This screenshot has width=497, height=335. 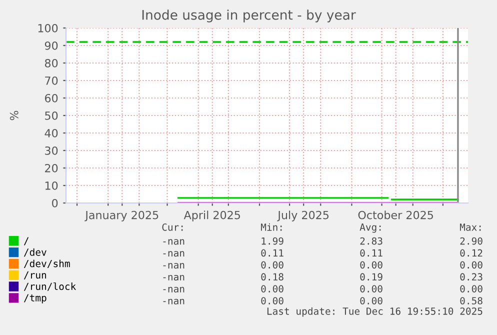 What do you see at coordinates (470, 227) in the screenshot?
I see `text: Max:` at bounding box center [470, 227].